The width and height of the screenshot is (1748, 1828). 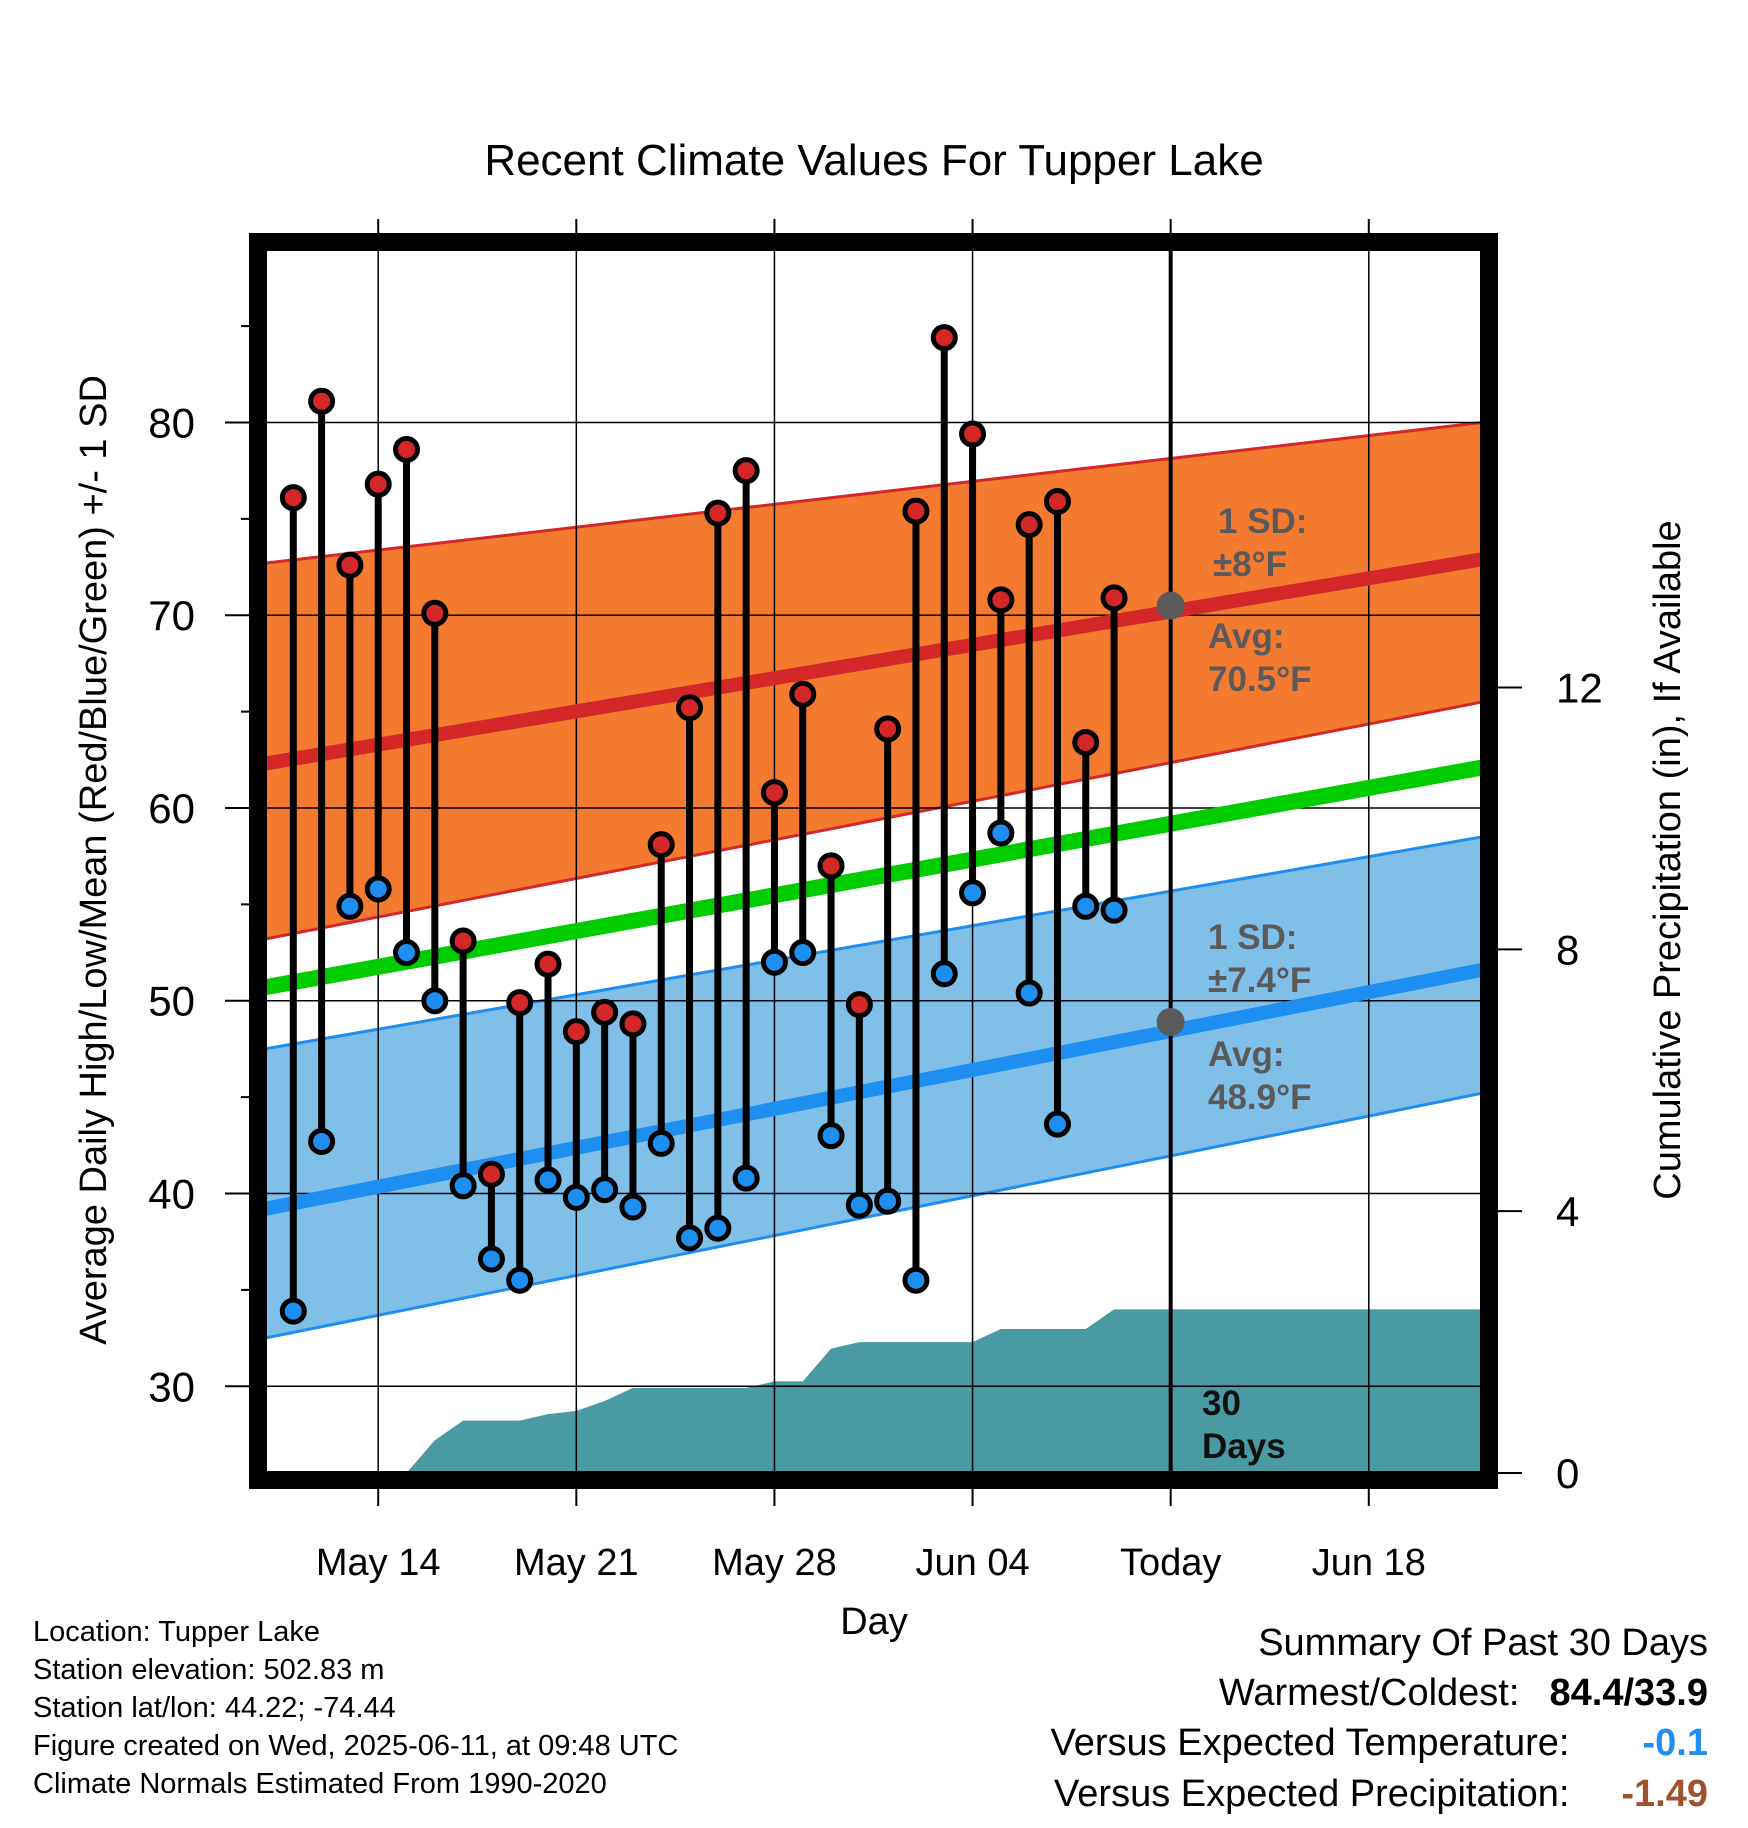 I want to click on y-tick-label: 60, so click(x=171, y=808).